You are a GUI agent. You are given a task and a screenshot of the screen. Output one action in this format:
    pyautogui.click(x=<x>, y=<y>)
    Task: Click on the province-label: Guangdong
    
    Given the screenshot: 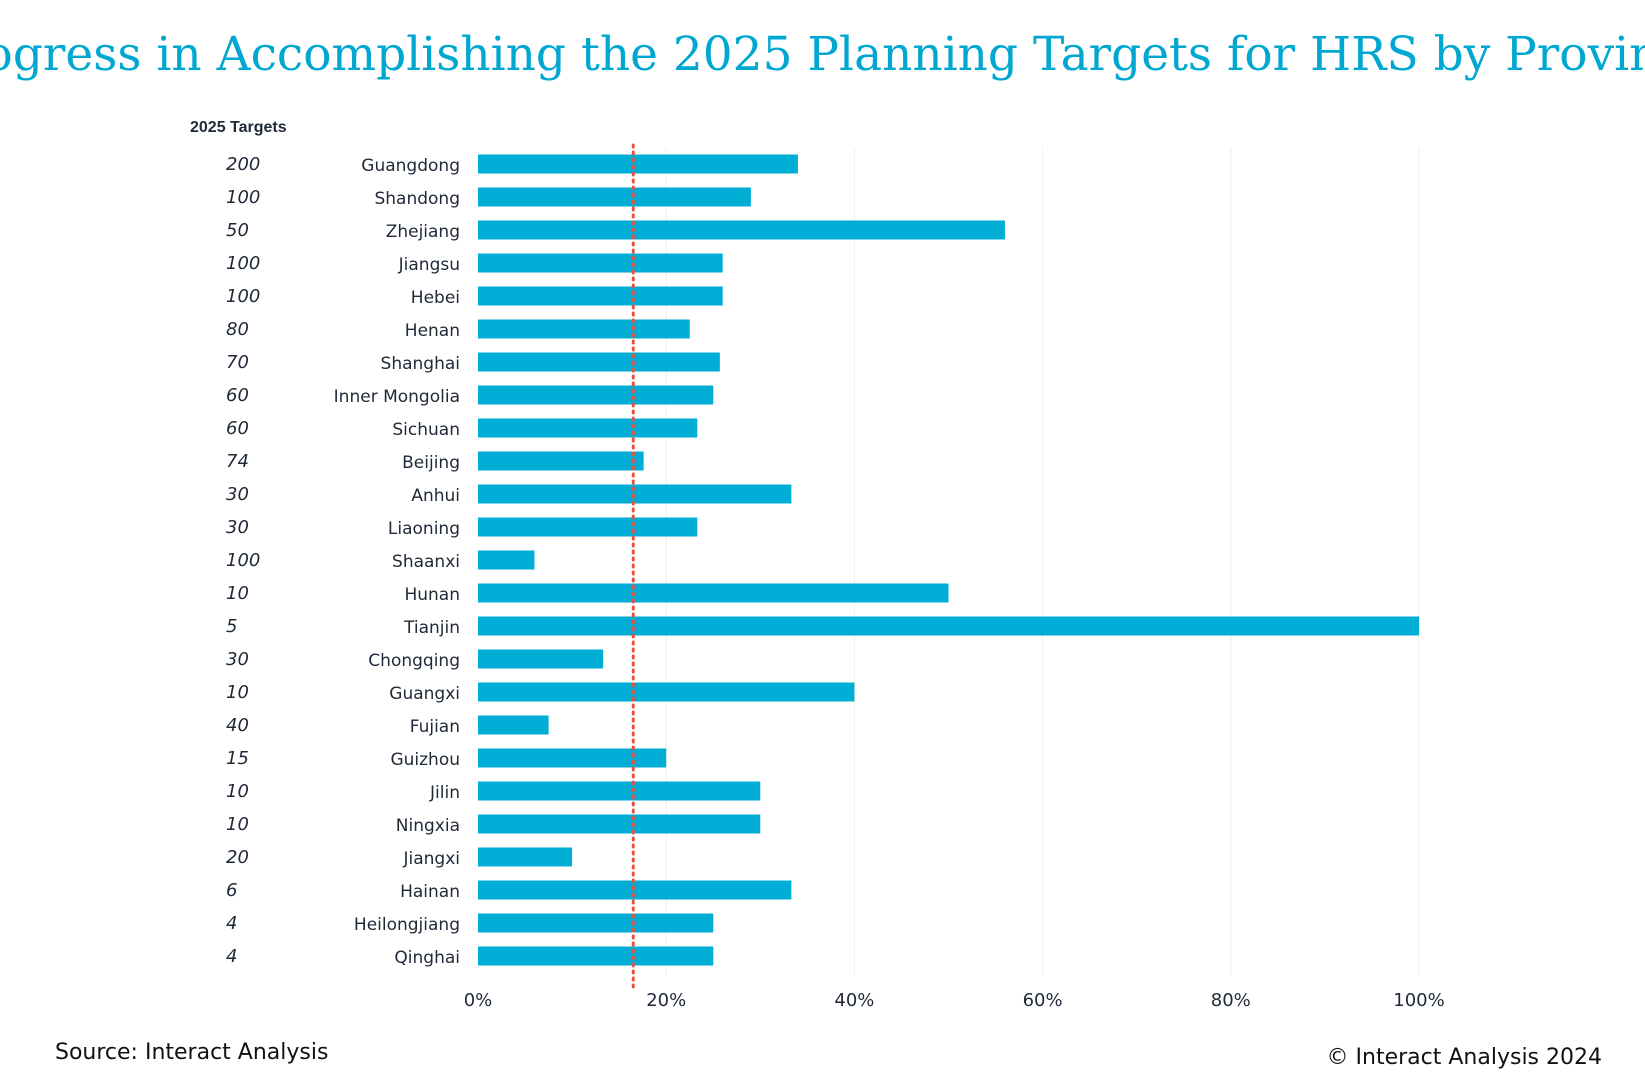 What is the action you would take?
    pyautogui.click(x=410, y=166)
    